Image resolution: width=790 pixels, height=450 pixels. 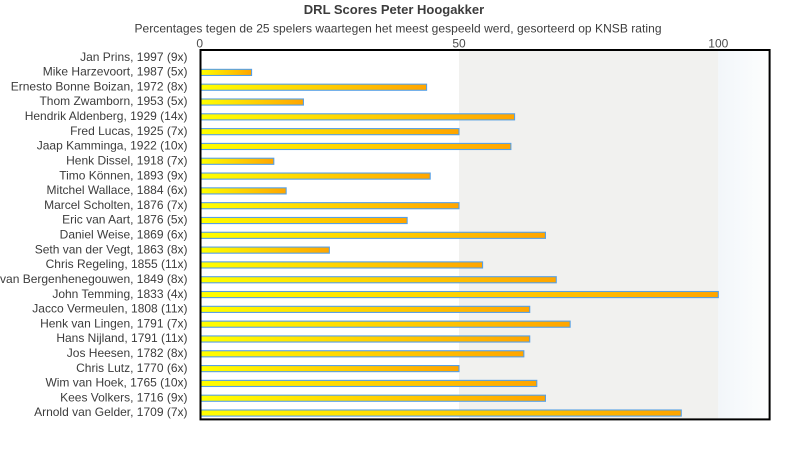 What do you see at coordinates (112, 146) in the screenshot?
I see `svg-text: Jaap Kamminga, 1922 (10x)` at bounding box center [112, 146].